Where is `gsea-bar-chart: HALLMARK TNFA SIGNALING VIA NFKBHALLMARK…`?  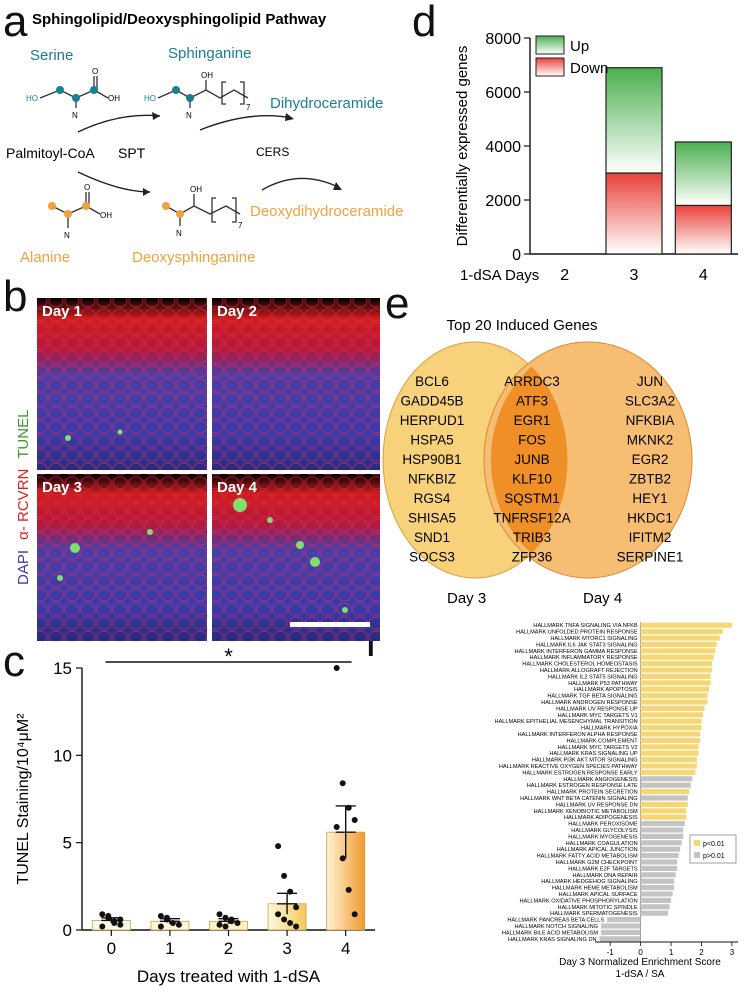
gsea-bar-chart: HALLMARK TNFA SIGNALING VIA NFKBHALLMARK… is located at coordinates (616, 801).